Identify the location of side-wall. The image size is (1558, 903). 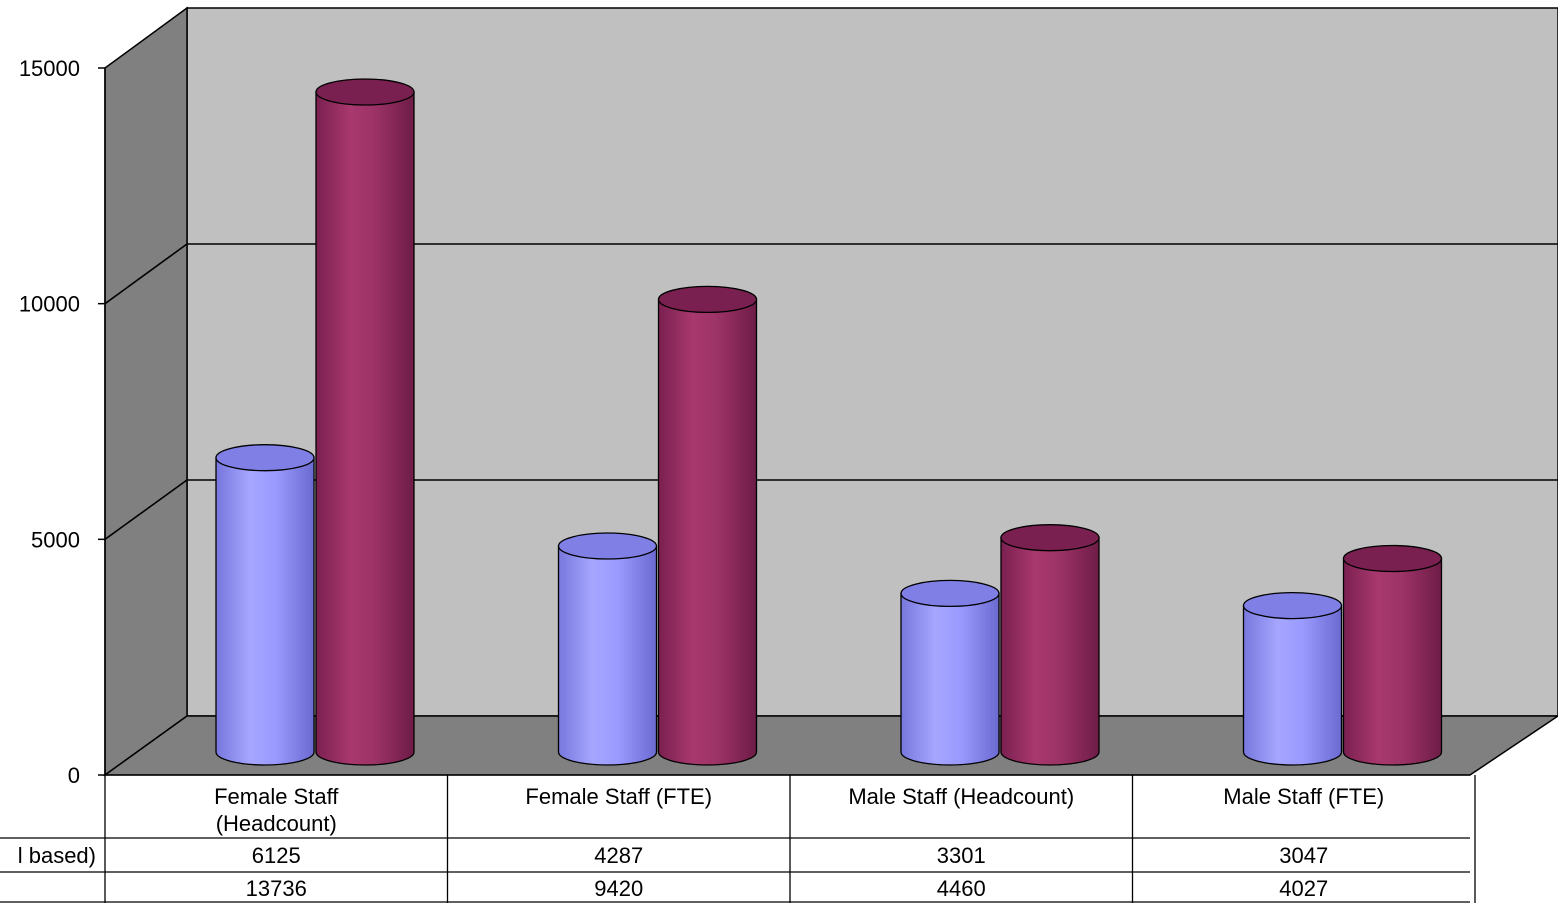
(146, 391).